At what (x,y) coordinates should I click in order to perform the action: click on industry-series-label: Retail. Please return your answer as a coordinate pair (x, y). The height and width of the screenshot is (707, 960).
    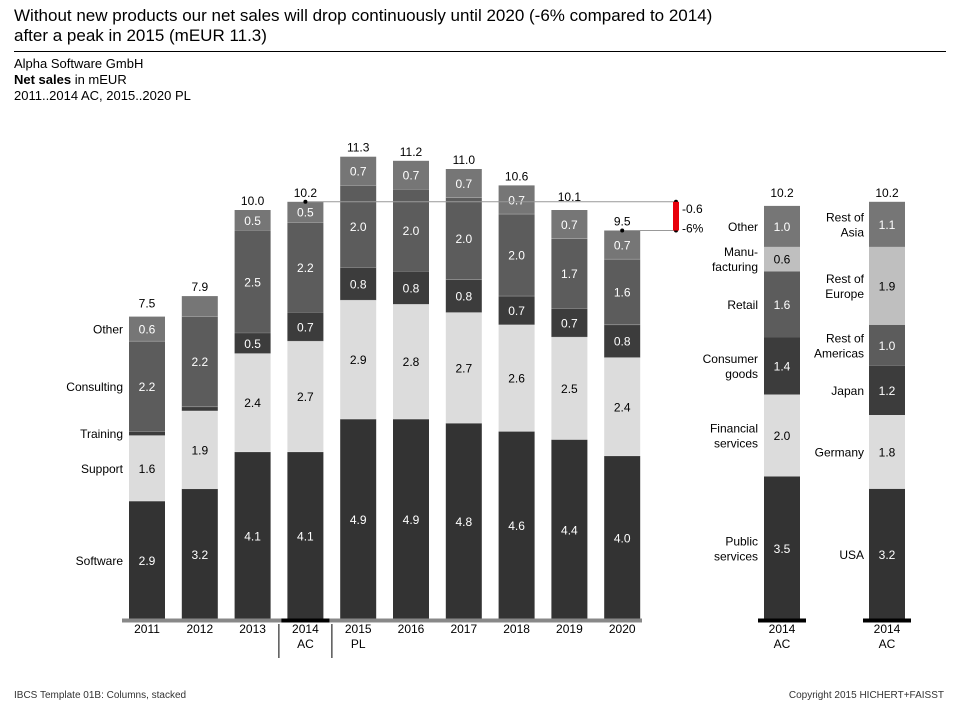
    Looking at the image, I should click on (742, 305).